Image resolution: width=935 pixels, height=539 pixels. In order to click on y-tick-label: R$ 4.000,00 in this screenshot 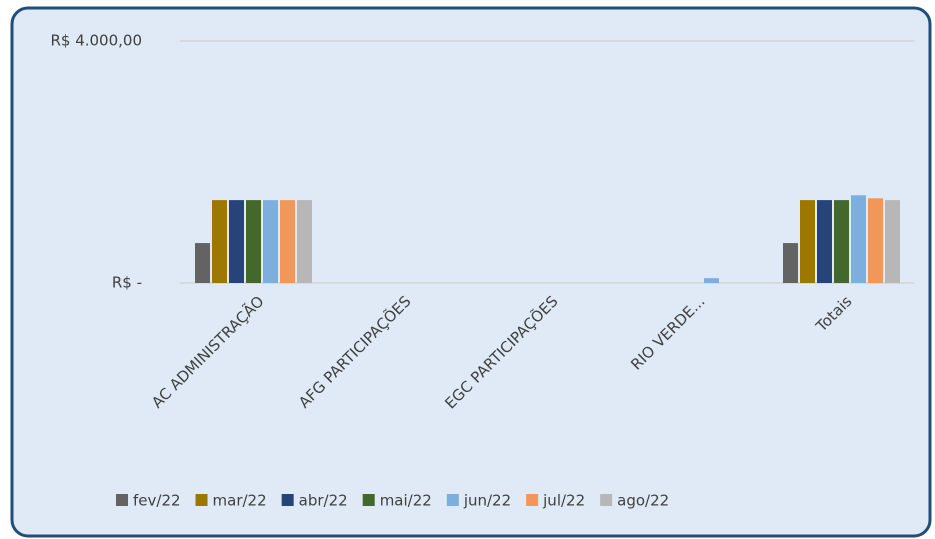, I will do `click(96, 41)`.